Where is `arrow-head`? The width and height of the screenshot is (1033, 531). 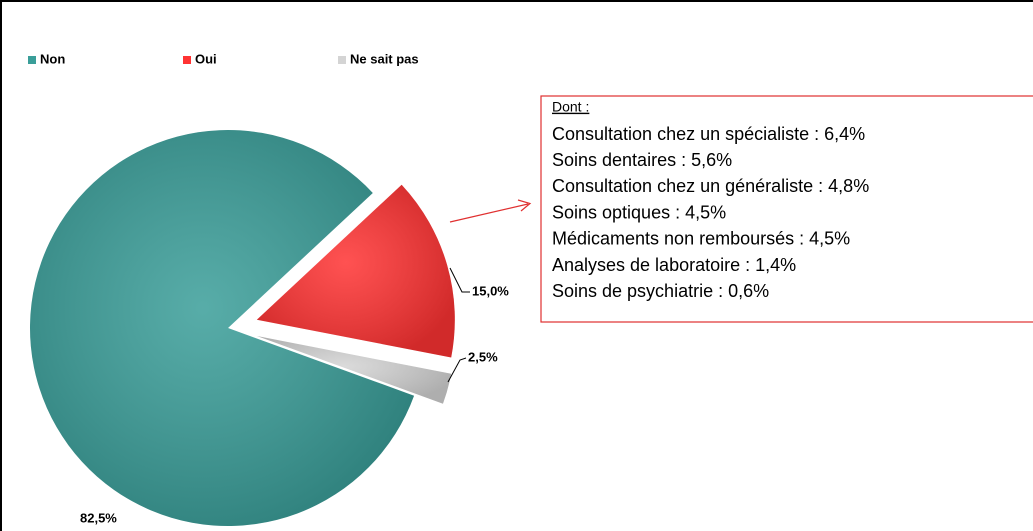
arrow-head is located at coordinates (524, 205).